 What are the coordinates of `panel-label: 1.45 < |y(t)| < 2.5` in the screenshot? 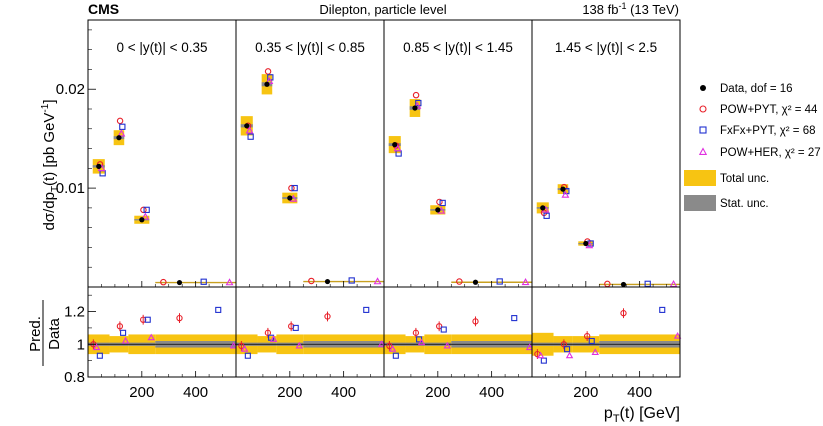 It's located at (606, 47).